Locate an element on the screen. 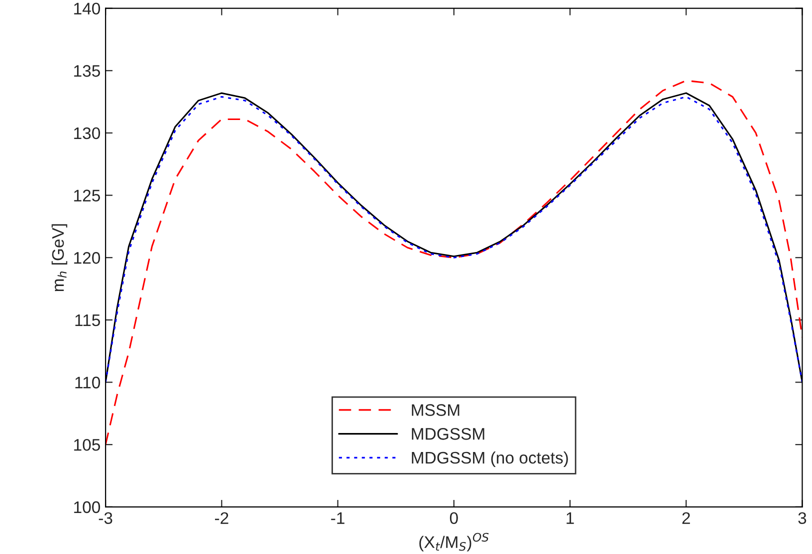 This screenshot has width=812, height=554. y-tick-label: 115 is located at coordinates (87, 320).